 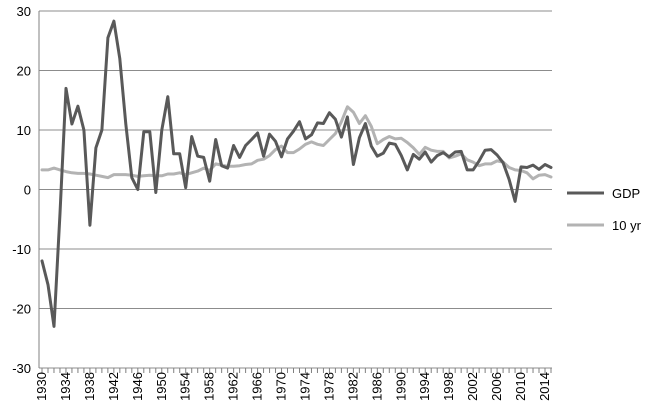 I want to click on x-tick-label: 1954, so click(x=185, y=386).